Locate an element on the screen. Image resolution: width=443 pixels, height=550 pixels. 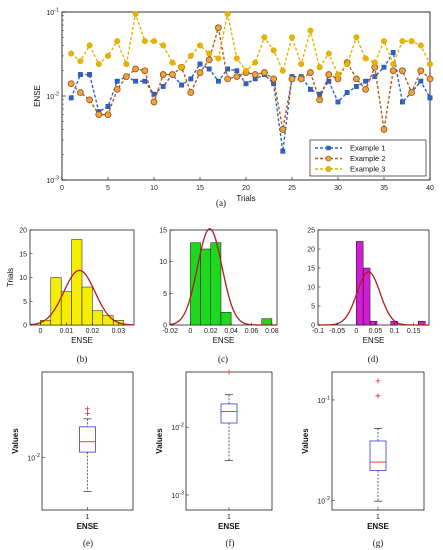
panel-caption: (a) is located at coordinates (221, 203).